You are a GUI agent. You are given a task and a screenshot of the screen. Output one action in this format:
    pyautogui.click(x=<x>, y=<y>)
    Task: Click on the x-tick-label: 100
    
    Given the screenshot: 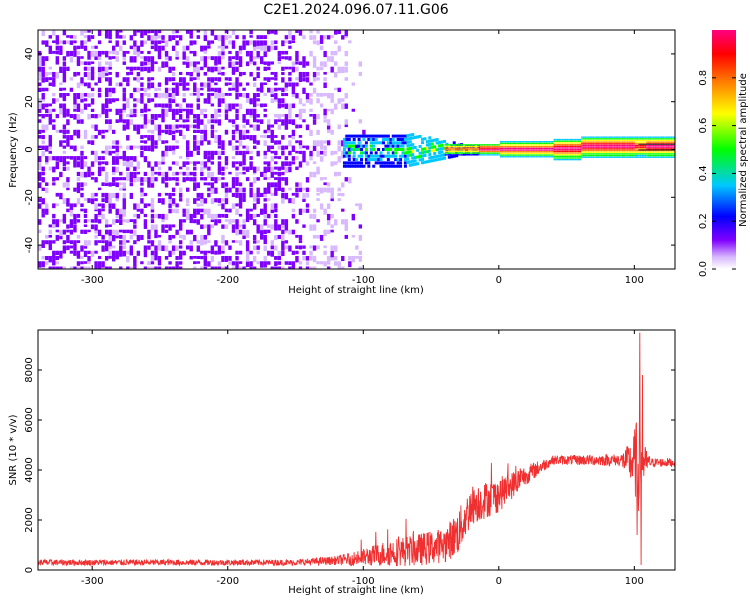 What is the action you would take?
    pyautogui.click(x=634, y=280)
    